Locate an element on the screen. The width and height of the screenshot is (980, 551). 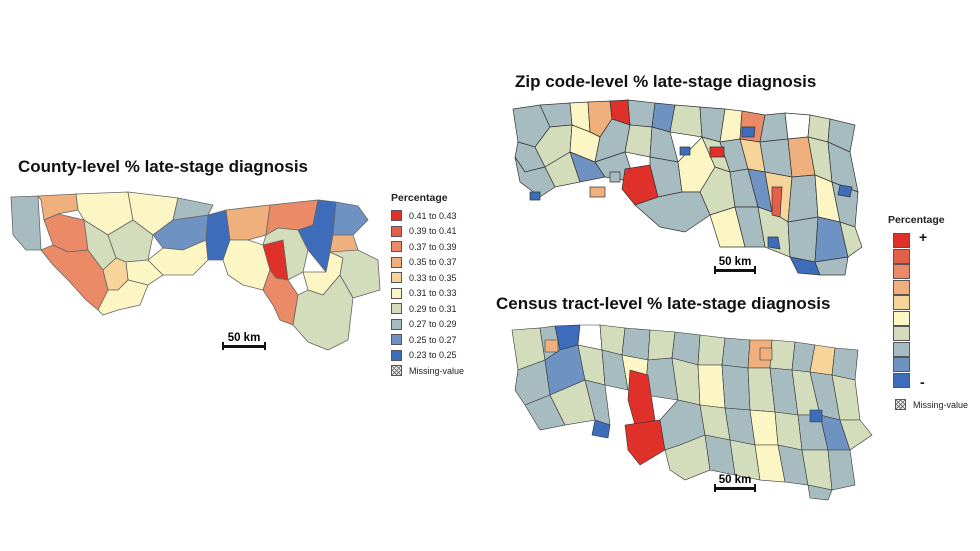
legend-label: 0.25 to 0.27 is located at coordinates (433, 339).